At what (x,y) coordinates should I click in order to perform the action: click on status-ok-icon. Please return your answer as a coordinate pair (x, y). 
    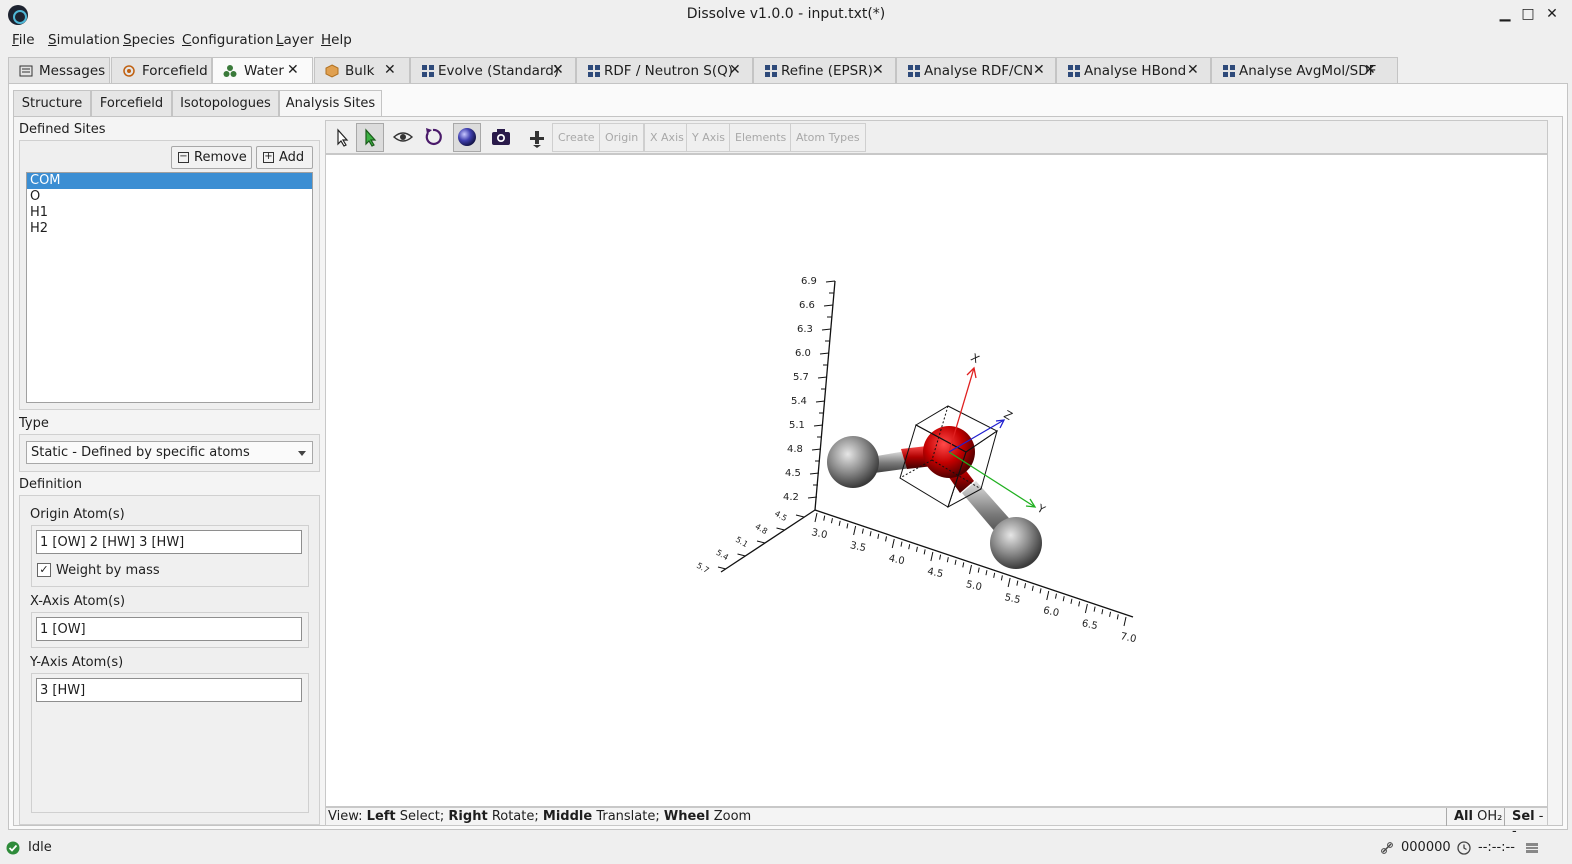
    Looking at the image, I should click on (13, 848).